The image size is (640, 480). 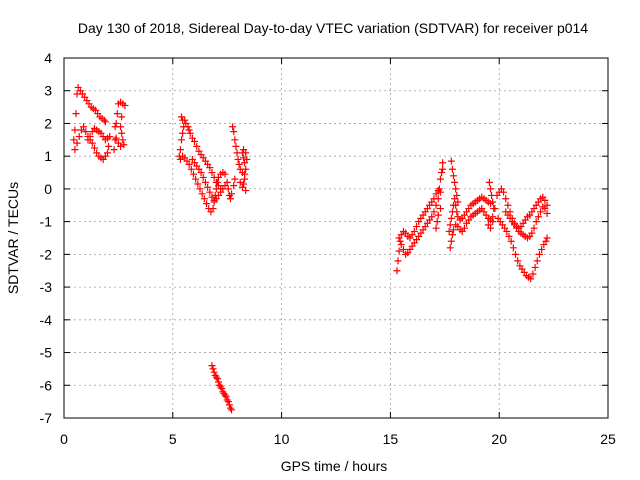 What do you see at coordinates (48, 156) in the screenshot?
I see `y-tick-label: 1` at bounding box center [48, 156].